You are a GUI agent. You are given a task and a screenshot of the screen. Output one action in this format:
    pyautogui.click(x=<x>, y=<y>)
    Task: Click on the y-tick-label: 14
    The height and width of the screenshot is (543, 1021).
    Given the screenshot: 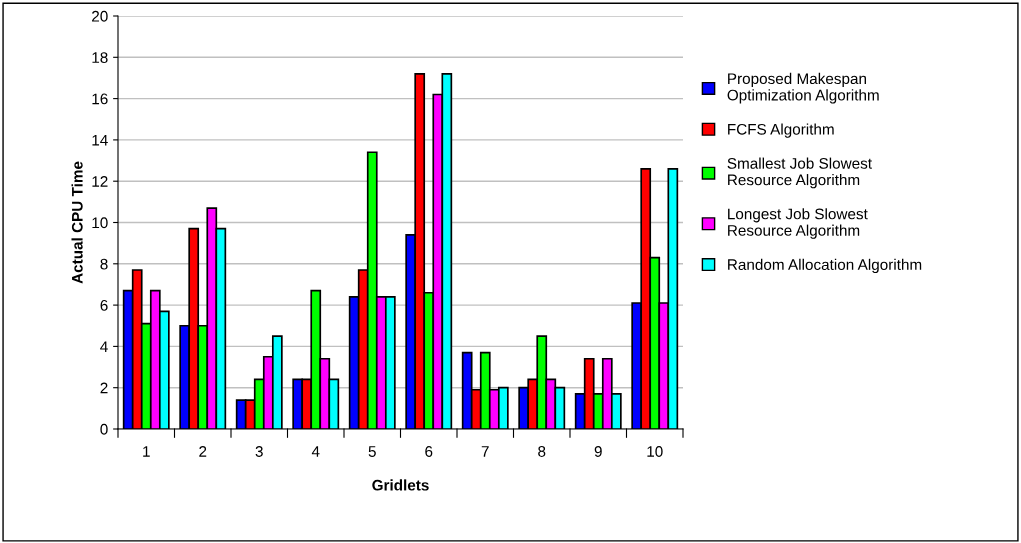 What is the action you would take?
    pyautogui.click(x=100, y=140)
    